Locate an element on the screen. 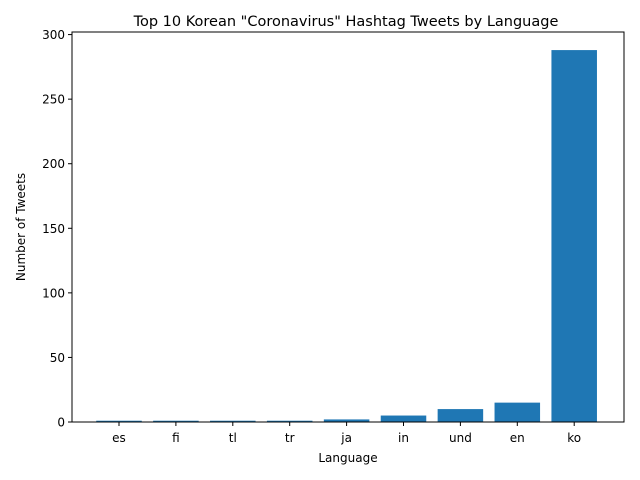 The height and width of the screenshot is (480, 640). x-tick-label-es: es is located at coordinates (119, 438).